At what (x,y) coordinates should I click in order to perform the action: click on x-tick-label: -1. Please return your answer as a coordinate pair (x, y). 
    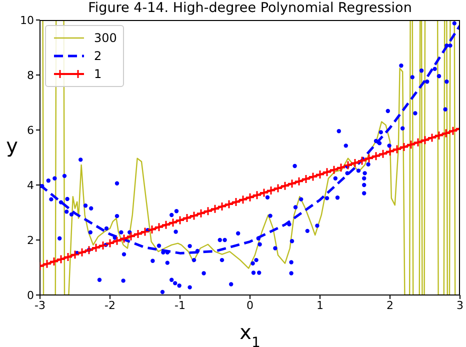
    Looking at the image, I should click on (180, 305).